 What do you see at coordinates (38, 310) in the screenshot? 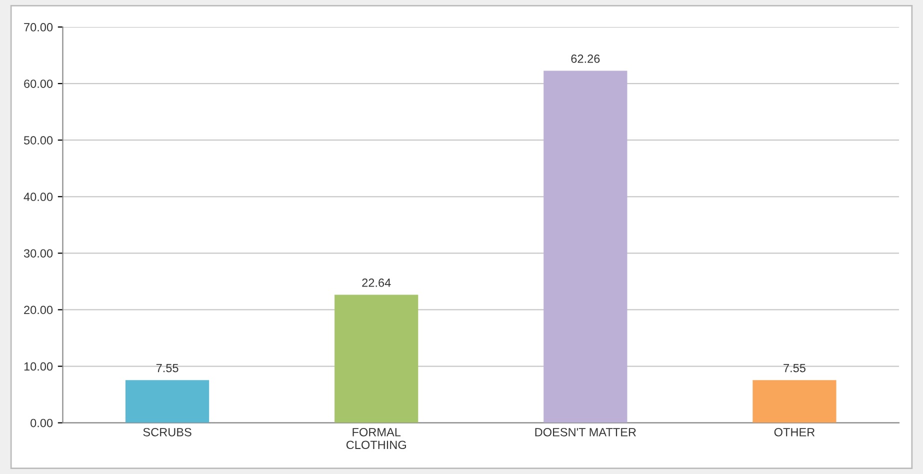
I see `y-tick-label: 20.00` at bounding box center [38, 310].